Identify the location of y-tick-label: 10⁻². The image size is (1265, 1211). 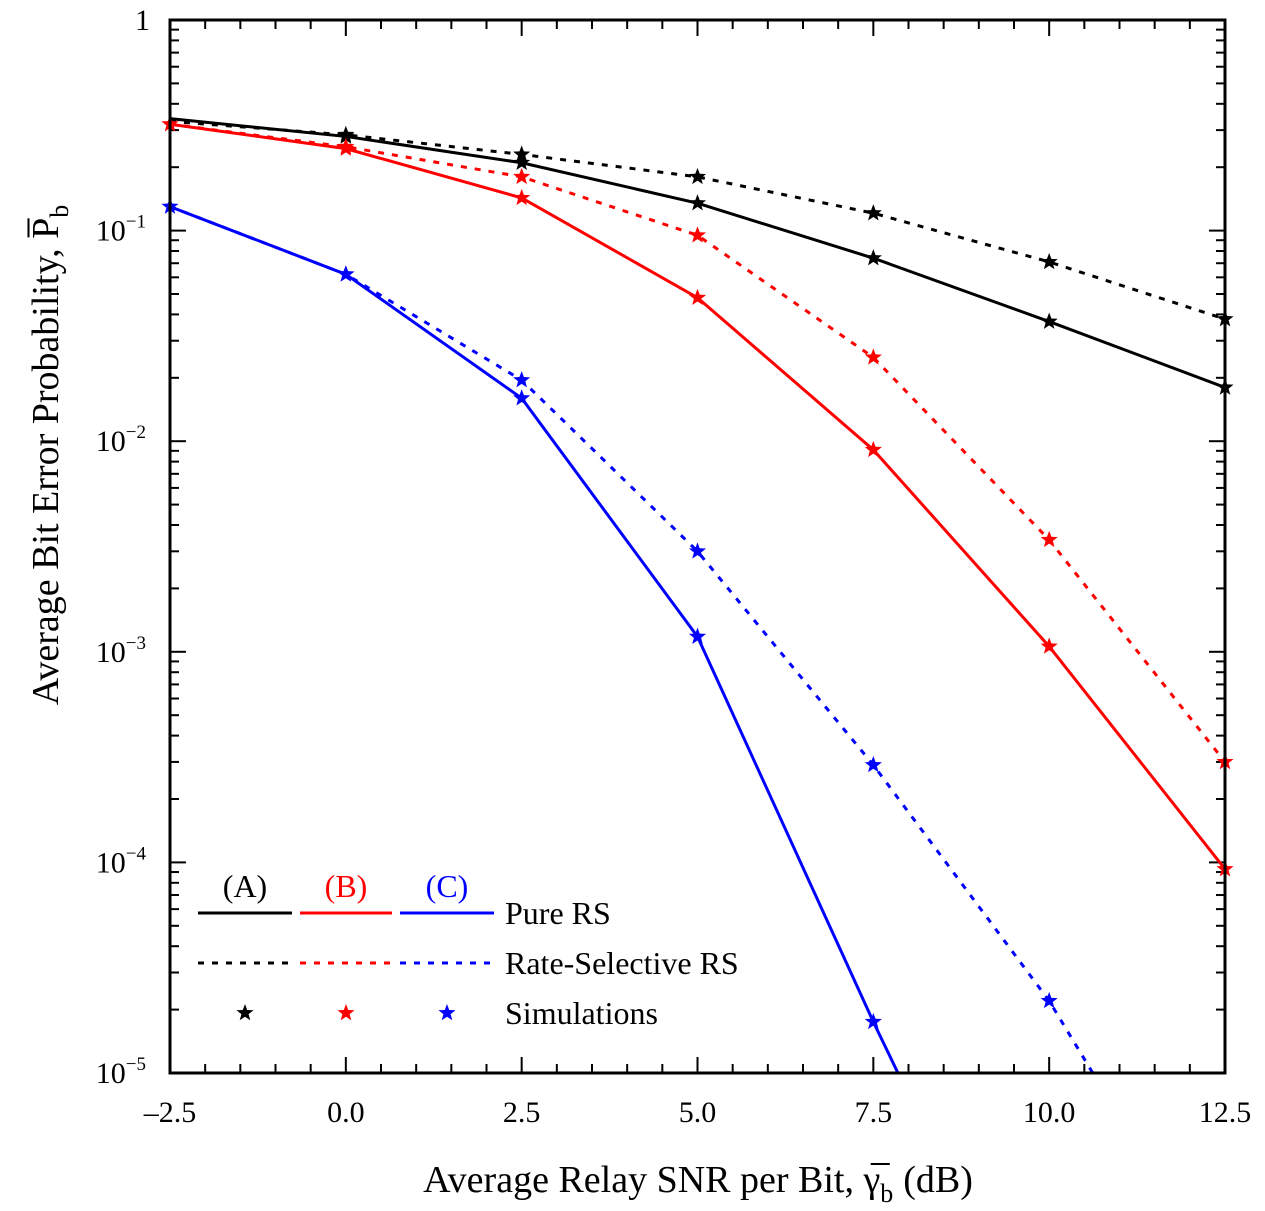
(121, 440).